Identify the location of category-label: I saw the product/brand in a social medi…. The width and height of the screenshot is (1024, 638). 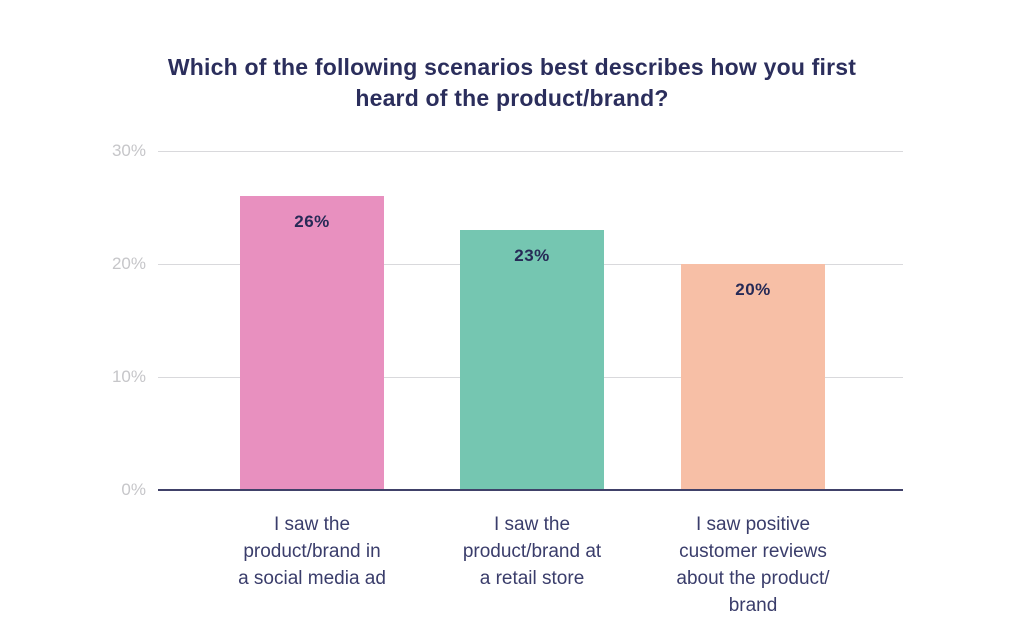
(312, 551).